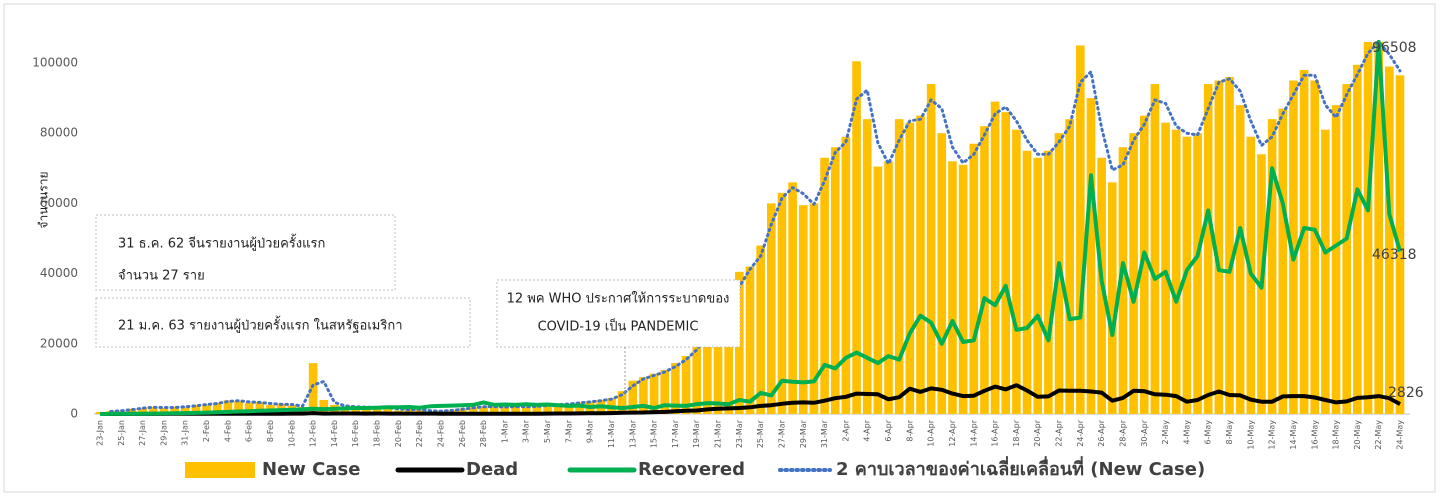 The width and height of the screenshot is (1440, 497). I want to click on x-tick-label: 18-May, so click(1336, 435).